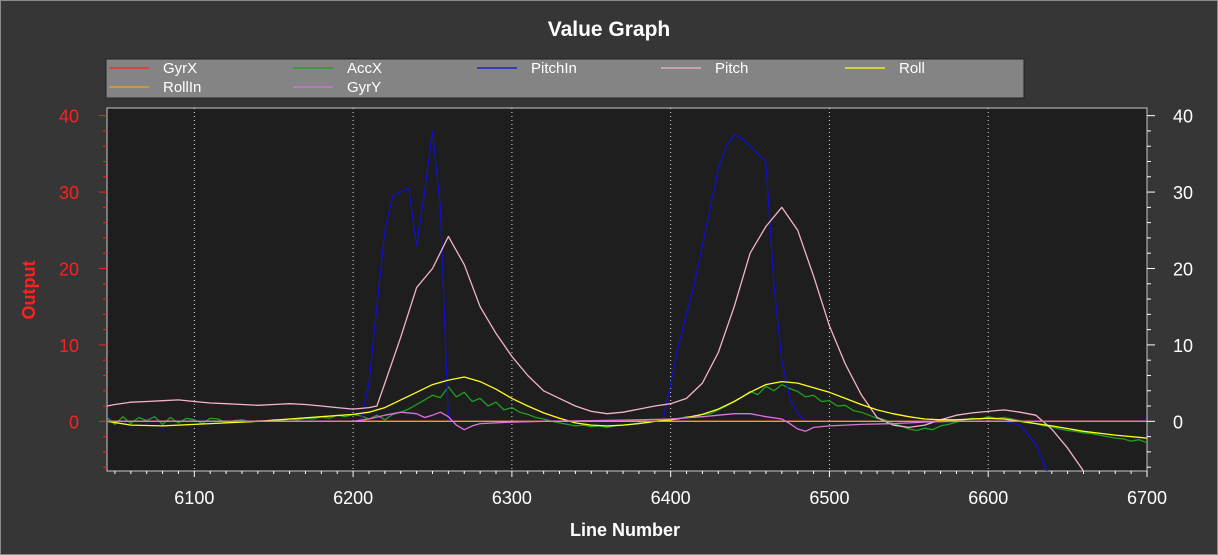  I want to click on y-tick-label-left: 20, so click(69, 269).